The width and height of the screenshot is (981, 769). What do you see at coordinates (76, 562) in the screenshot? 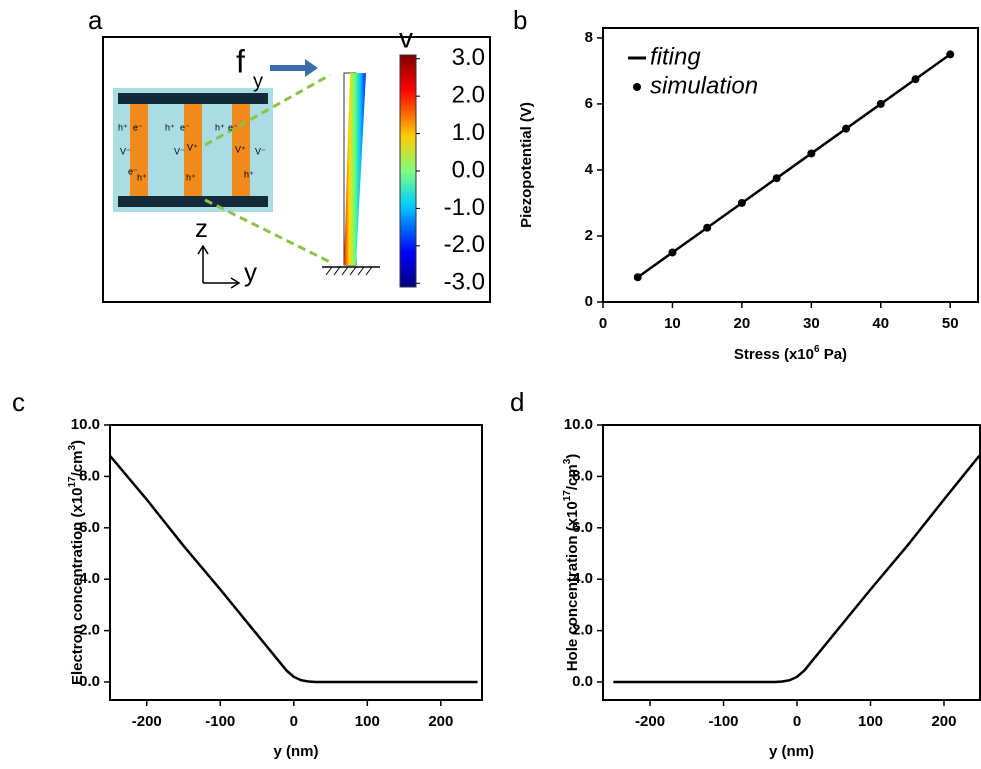
I see `y-axis-title: Electron concentration (x1017/cm3)` at bounding box center [76, 562].